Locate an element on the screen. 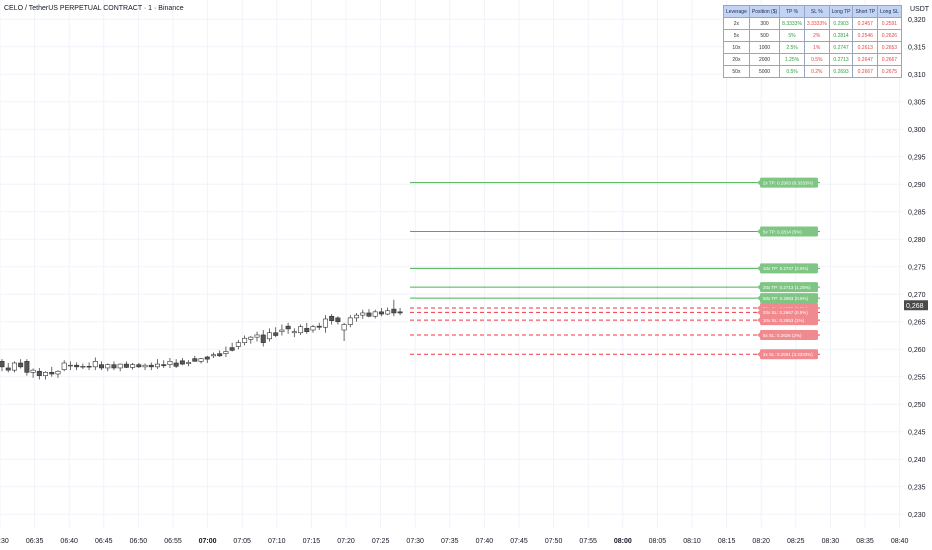  table-cell: 0.2693 is located at coordinates (841, 71).